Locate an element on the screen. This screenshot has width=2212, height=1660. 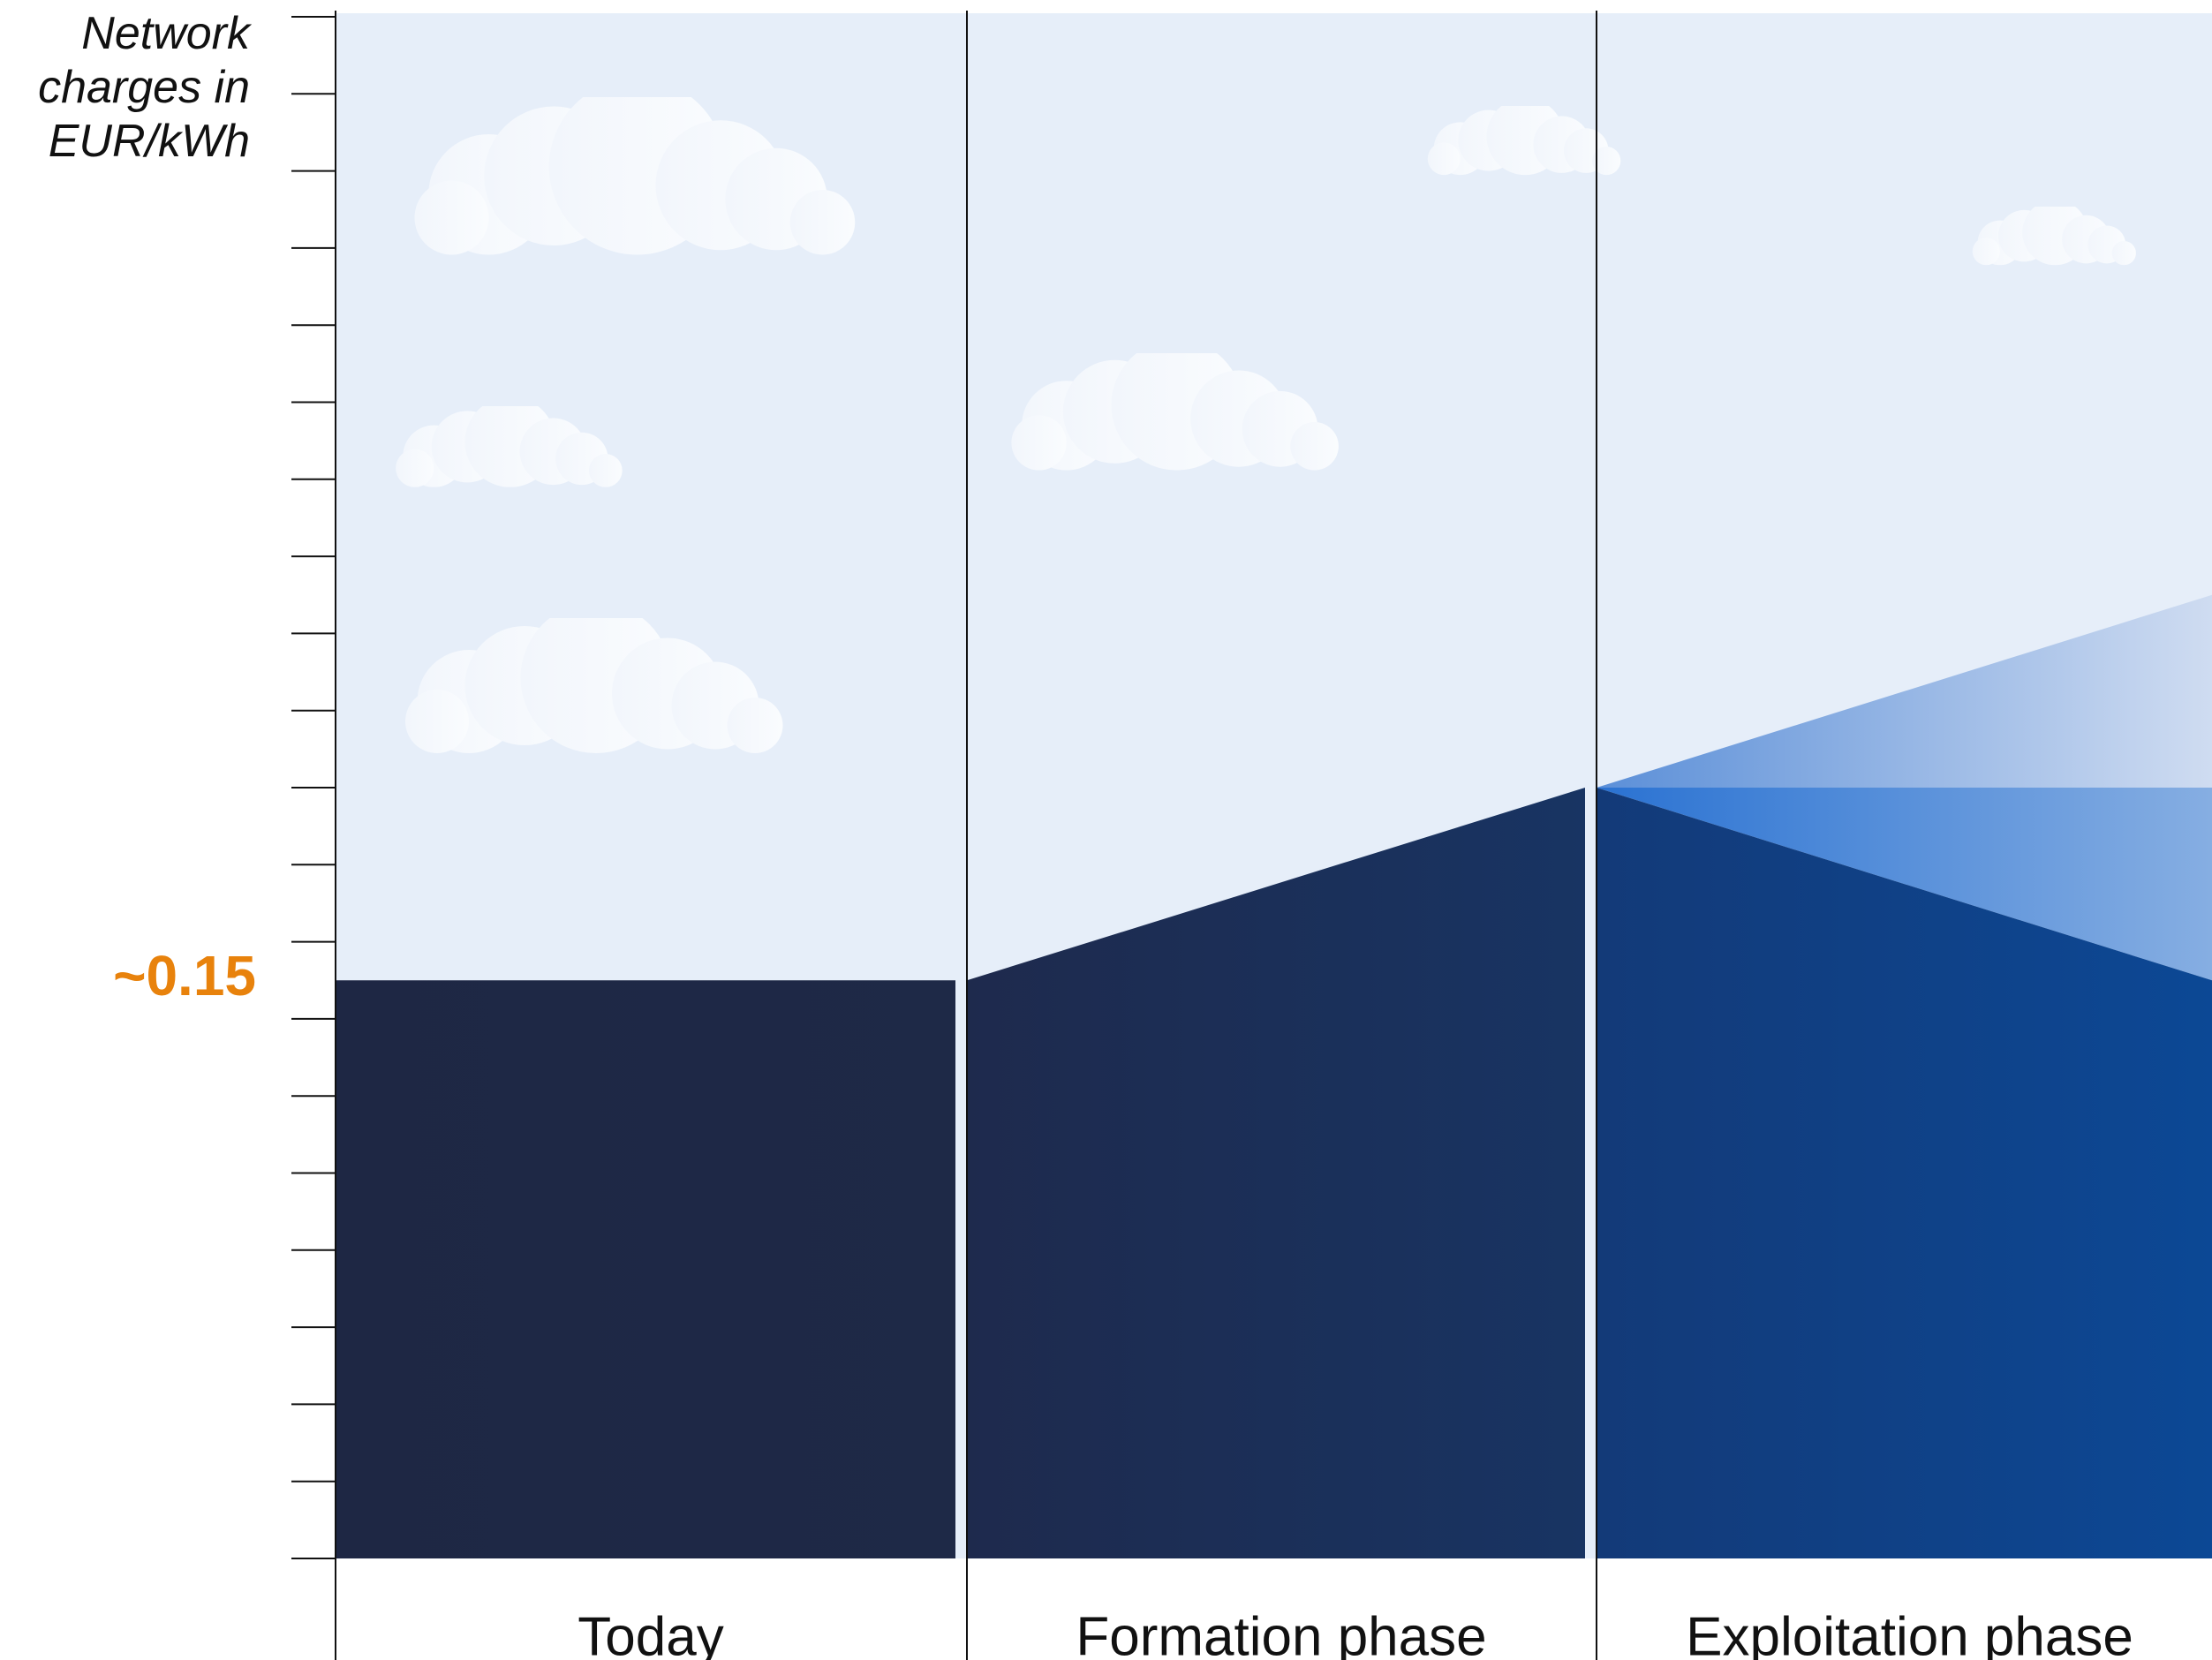
x-tick-label: Today is located at coordinates (650, 1633).